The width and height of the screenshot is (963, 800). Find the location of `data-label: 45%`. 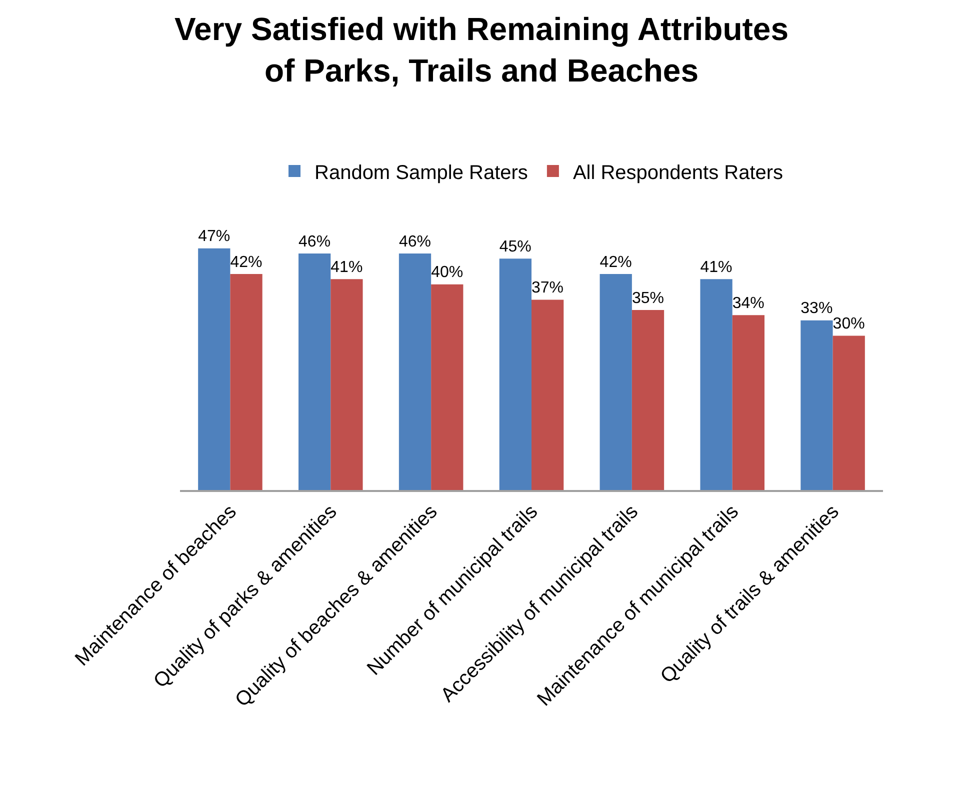

data-label: 45% is located at coordinates (515, 247).